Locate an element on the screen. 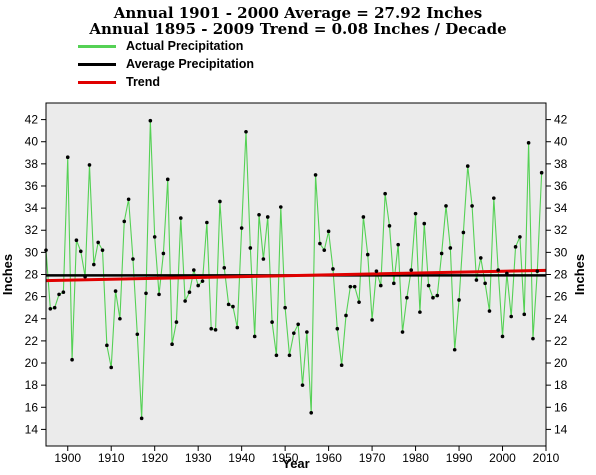 Image resolution: width=596 pixels, height=475 pixels. y-tick-label-right: 32 is located at coordinates (561, 230).